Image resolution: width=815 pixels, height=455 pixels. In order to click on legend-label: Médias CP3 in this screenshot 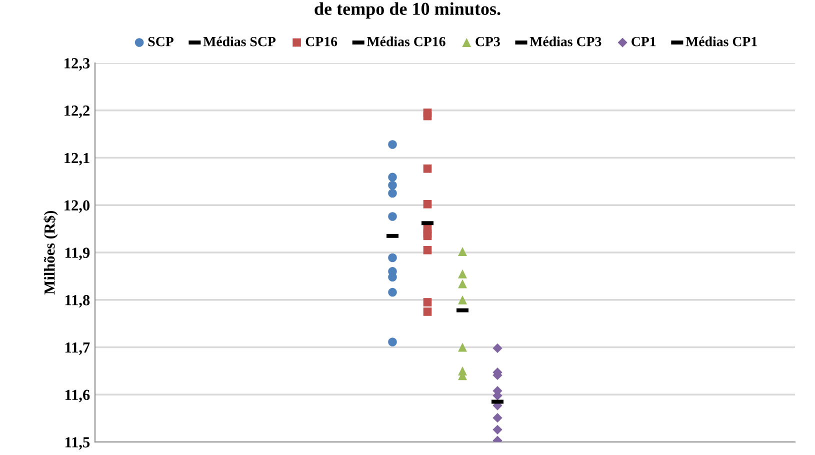, I will do `click(566, 41)`.